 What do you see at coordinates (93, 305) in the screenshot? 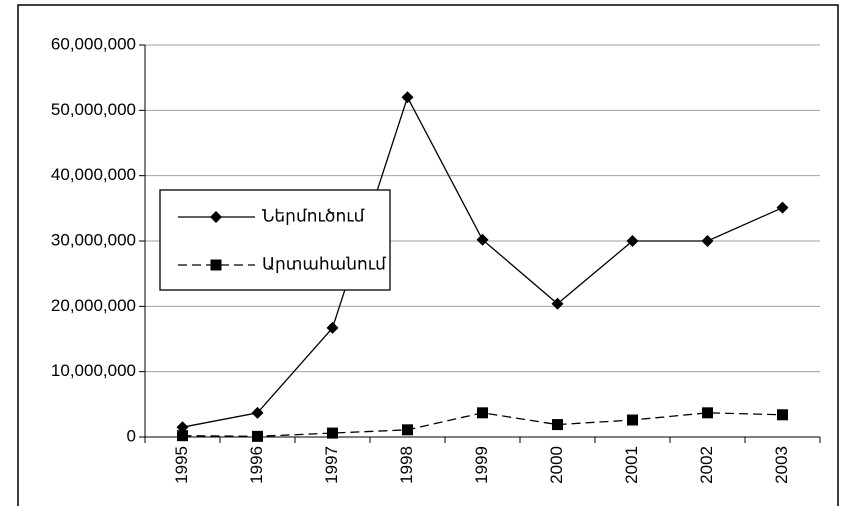
I see `y-tick-label: 20,000,000` at bounding box center [93, 305].